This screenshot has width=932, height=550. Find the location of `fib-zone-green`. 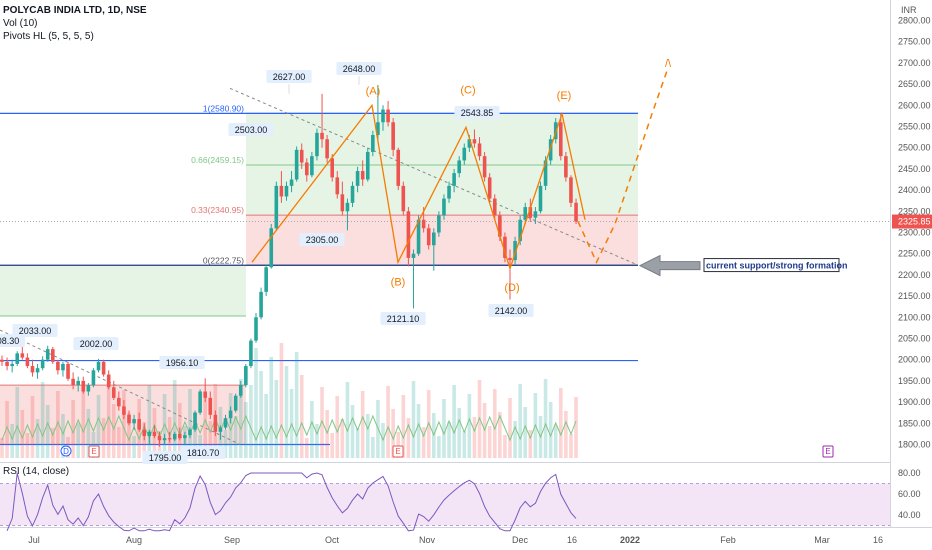

fib-zone-green is located at coordinates (442, 164).